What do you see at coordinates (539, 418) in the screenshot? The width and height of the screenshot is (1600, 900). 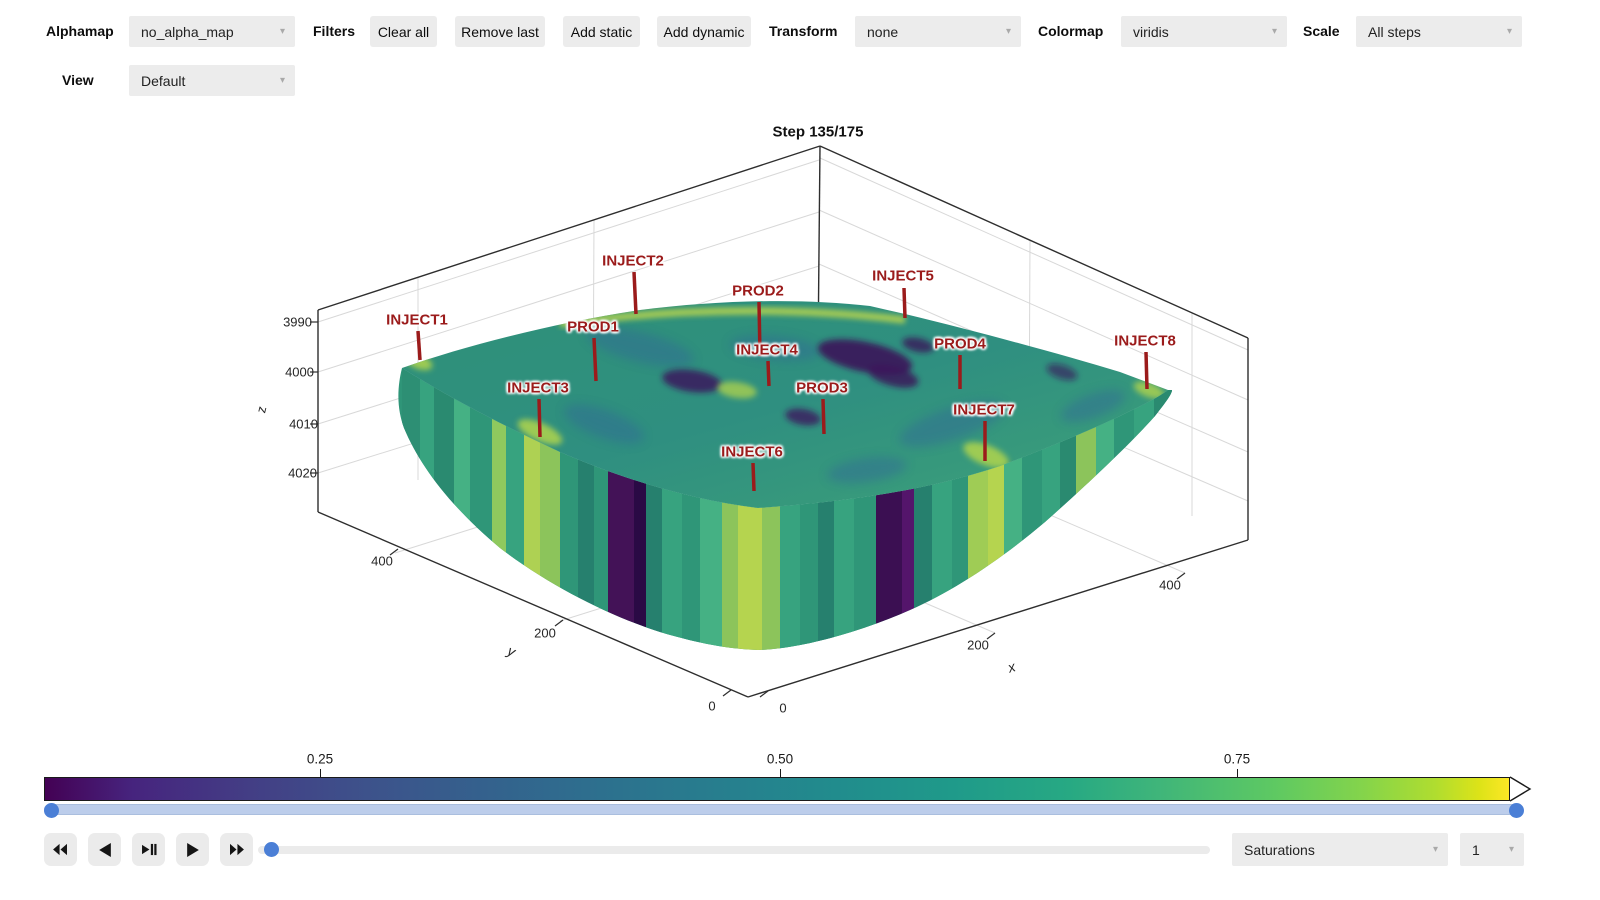 I see `well-line-inject3` at bounding box center [539, 418].